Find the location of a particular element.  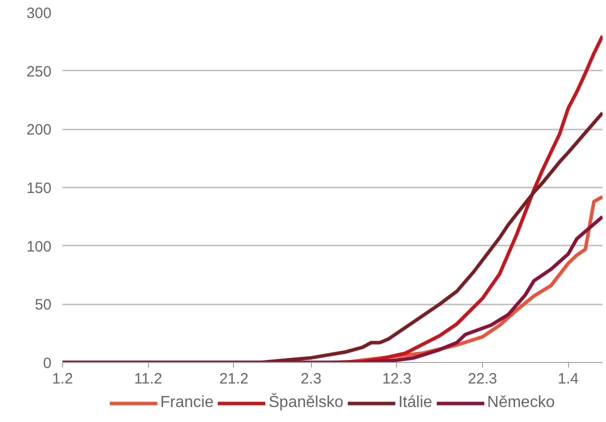

legend-label: Itálie is located at coordinates (415, 403).